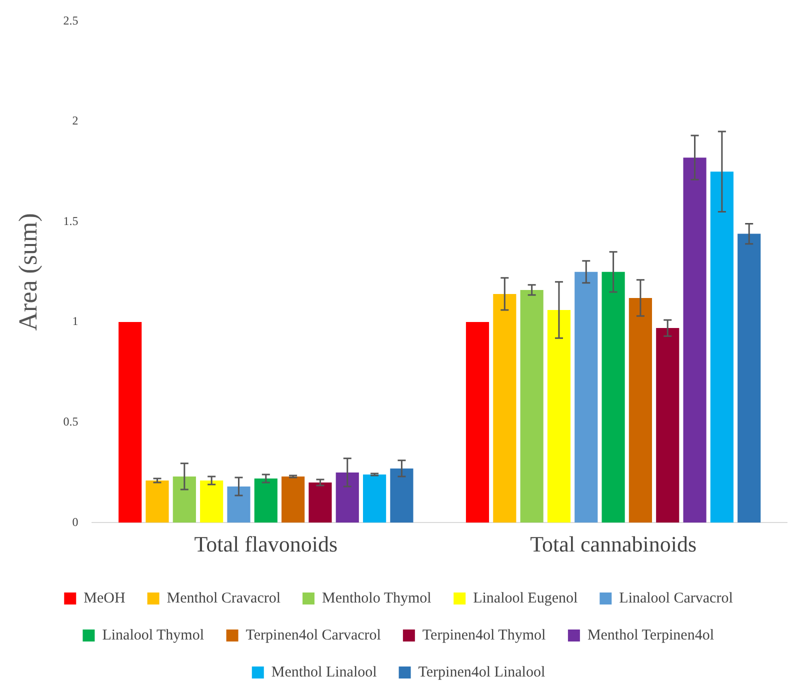 The image size is (802, 695). I want to click on legend-label: Linalool Eugenol, so click(525, 598).